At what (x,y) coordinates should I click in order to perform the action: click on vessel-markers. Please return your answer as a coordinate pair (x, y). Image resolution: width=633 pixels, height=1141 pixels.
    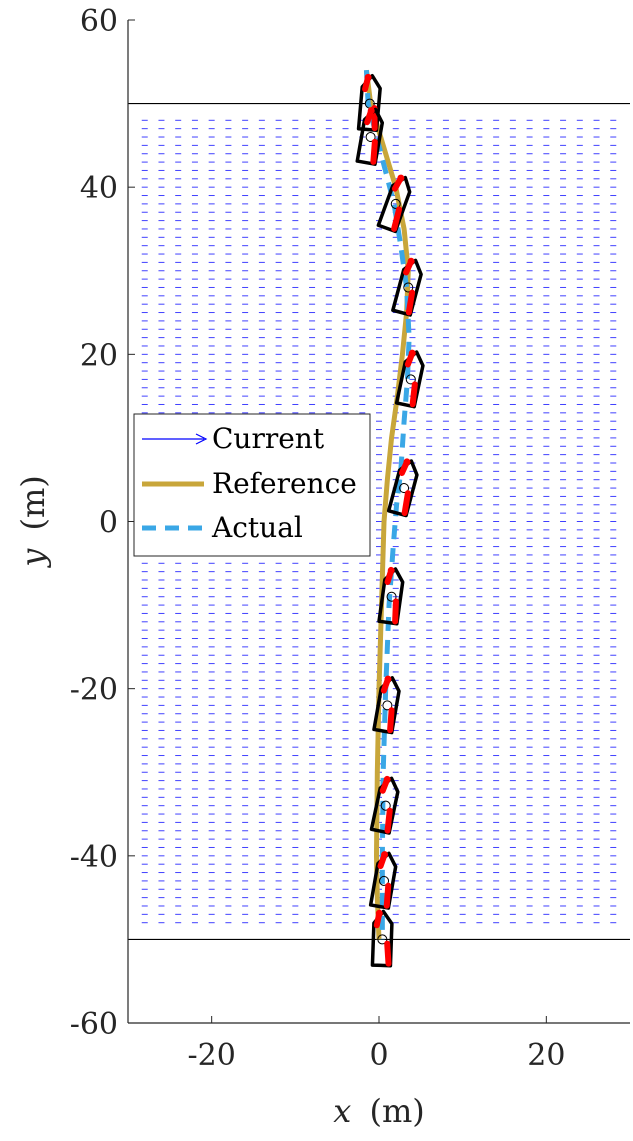
    Looking at the image, I should click on (390, 520).